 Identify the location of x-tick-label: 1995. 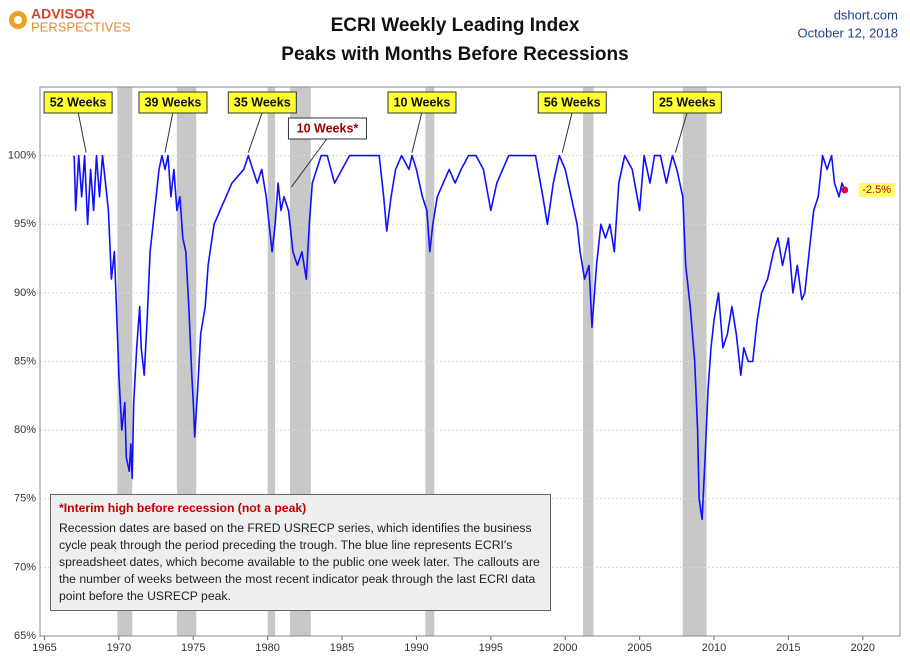
(491, 648).